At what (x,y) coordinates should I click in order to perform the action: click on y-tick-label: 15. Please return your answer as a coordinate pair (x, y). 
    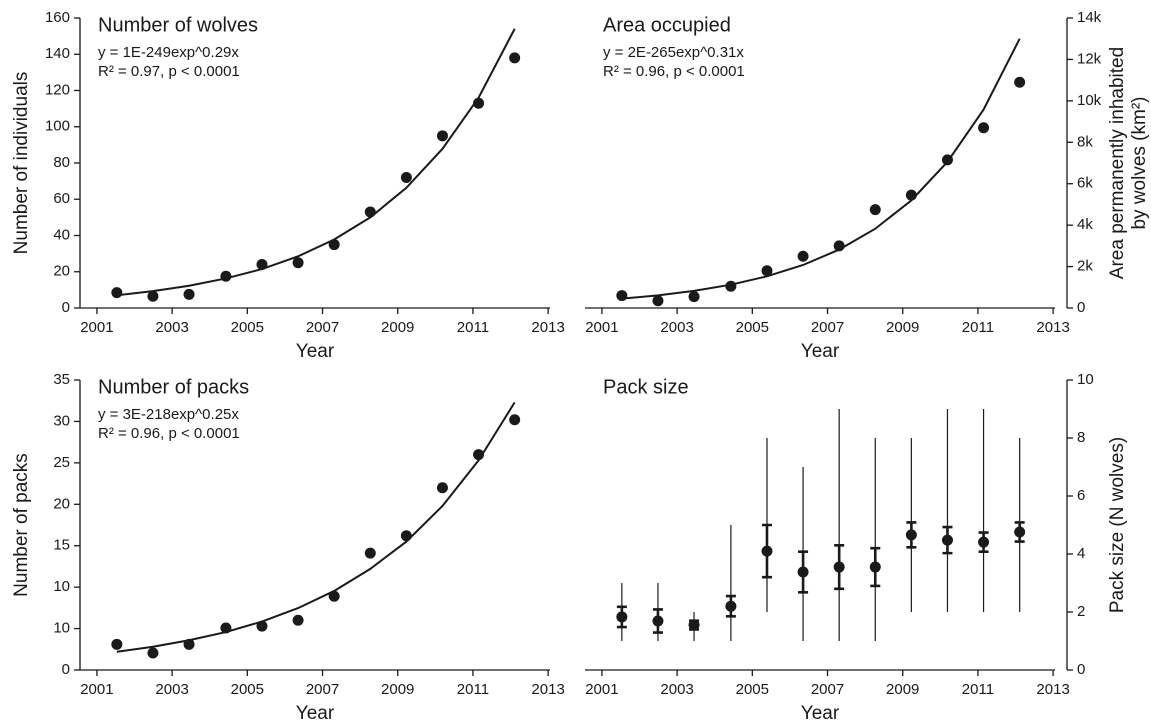
    Looking at the image, I should click on (61, 545).